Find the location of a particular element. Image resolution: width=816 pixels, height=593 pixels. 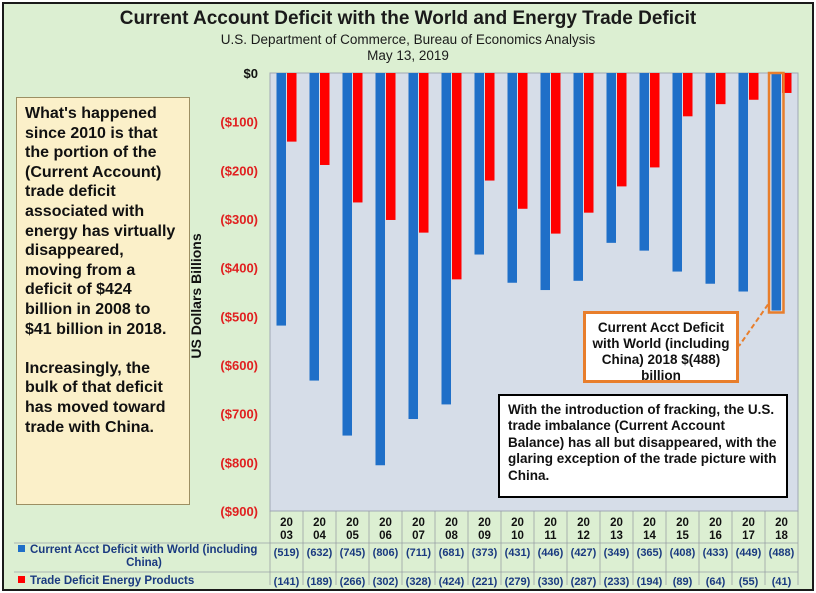

x-tick-label-bottom: 04 is located at coordinates (319, 536).